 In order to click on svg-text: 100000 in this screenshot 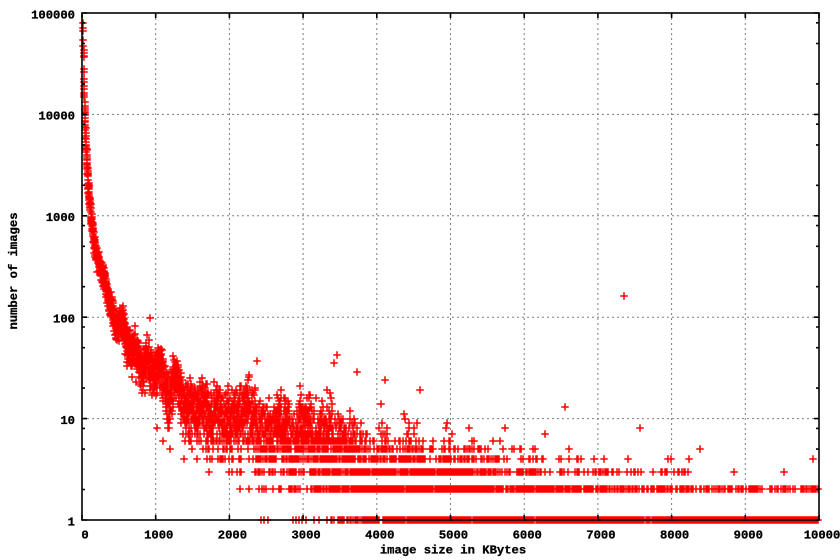, I will do `click(53, 15)`.